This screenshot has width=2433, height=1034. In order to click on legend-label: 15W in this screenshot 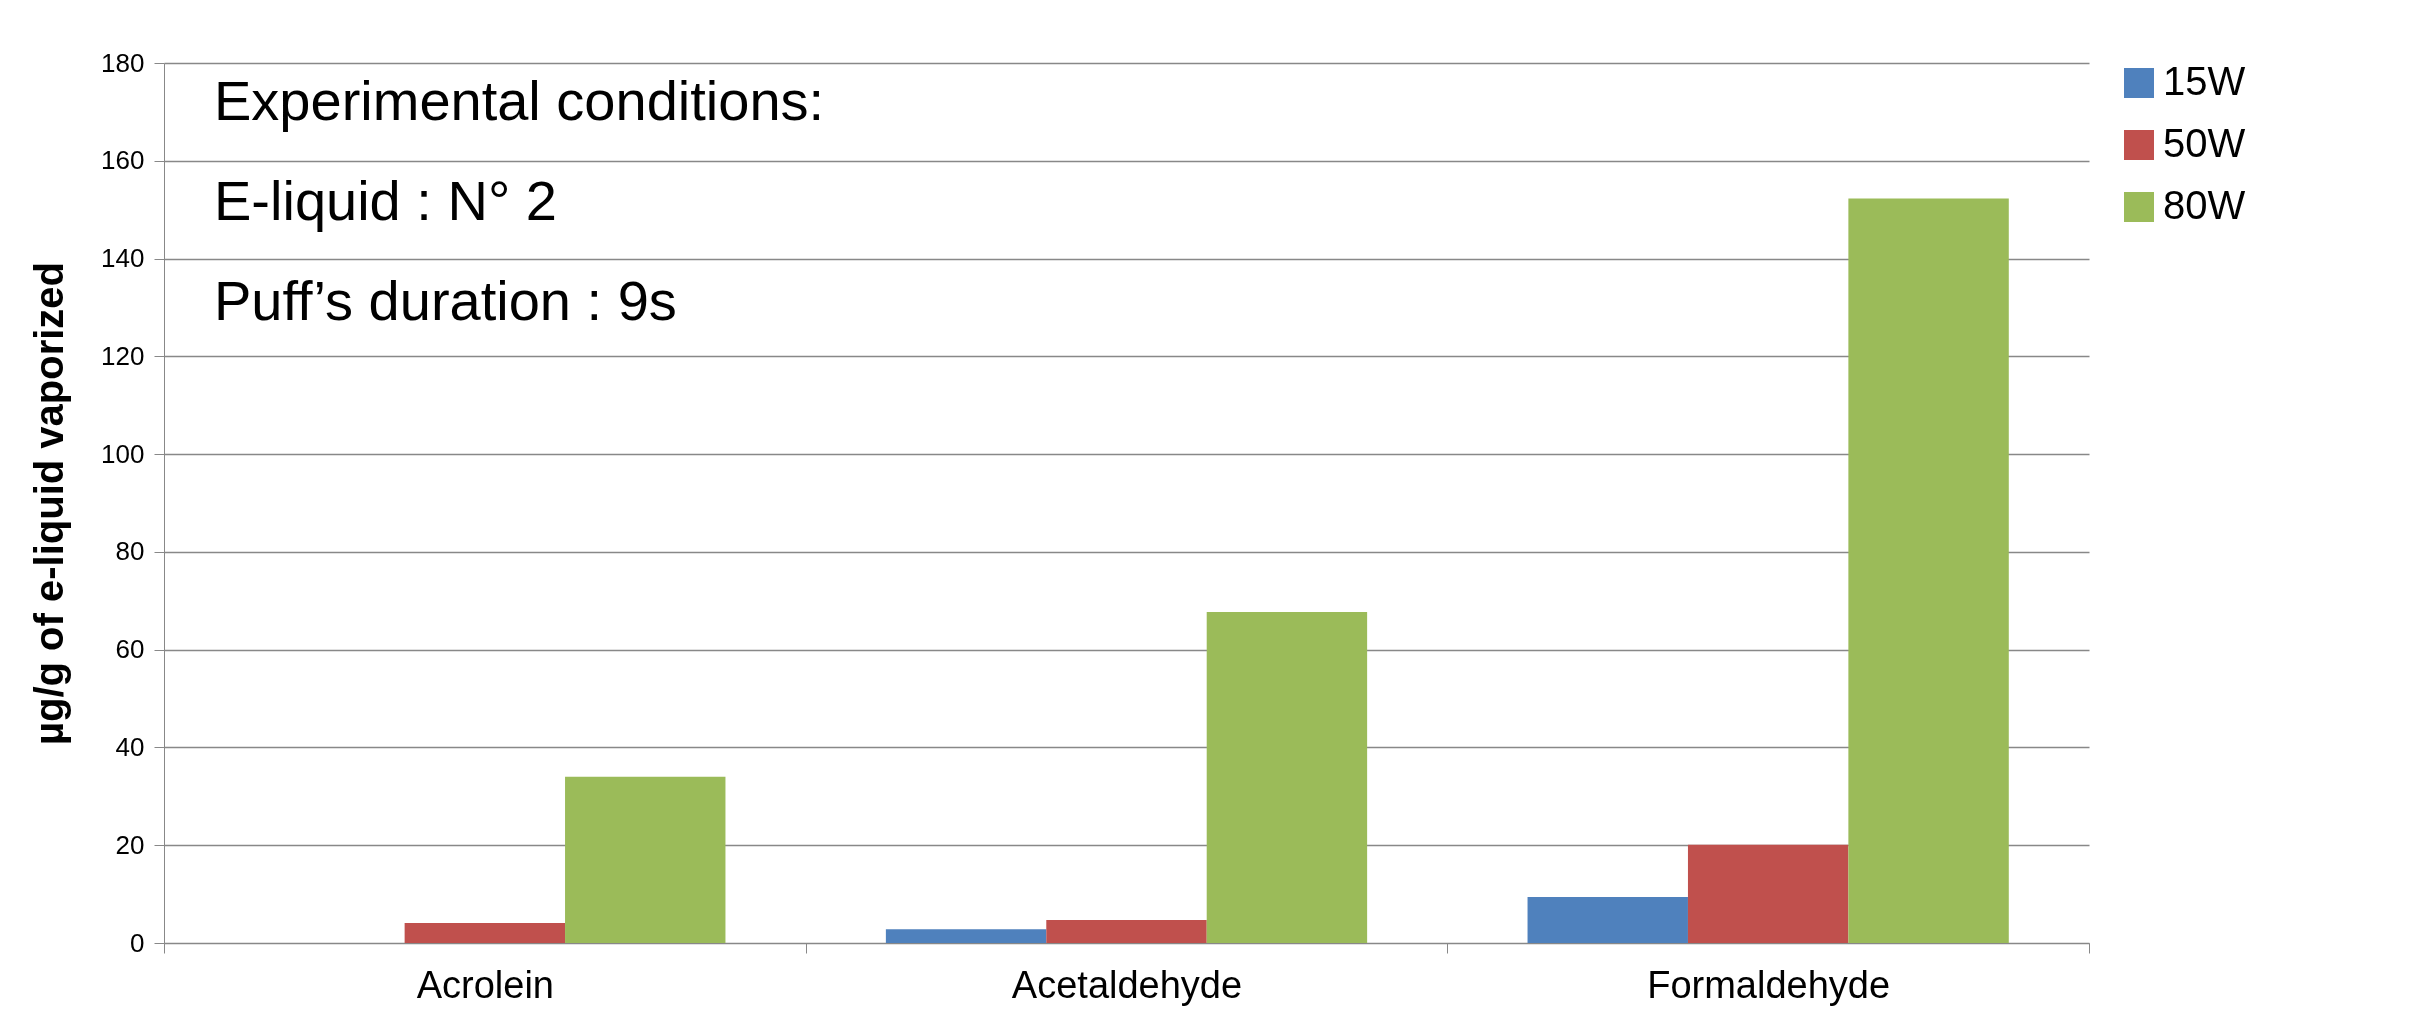, I will do `click(2204, 81)`.